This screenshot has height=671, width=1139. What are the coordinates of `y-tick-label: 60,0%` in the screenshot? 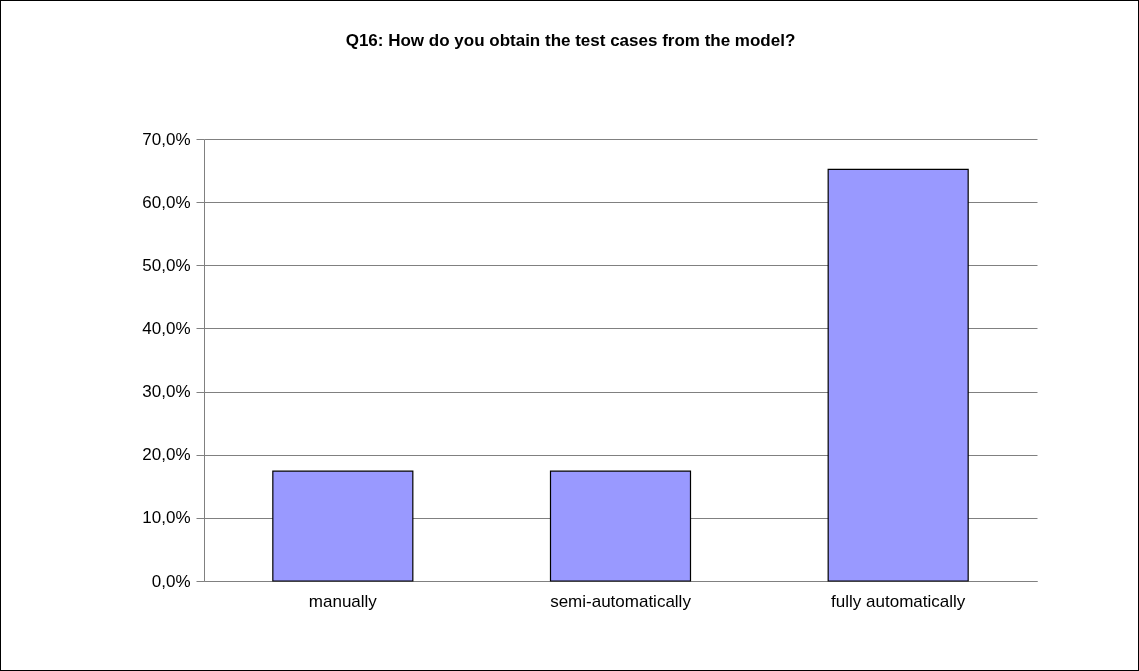 It's located at (166, 202).